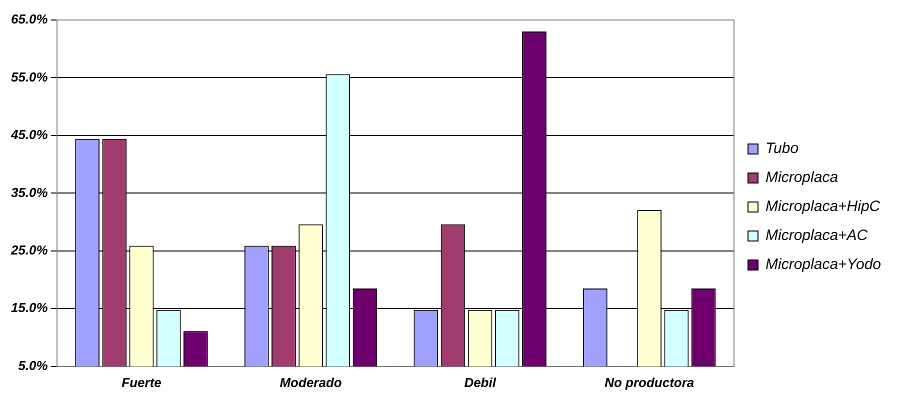 The image size is (909, 402). Describe the element at coordinates (311, 382) in the screenshot. I see `x-tick-label: Moderado` at that location.